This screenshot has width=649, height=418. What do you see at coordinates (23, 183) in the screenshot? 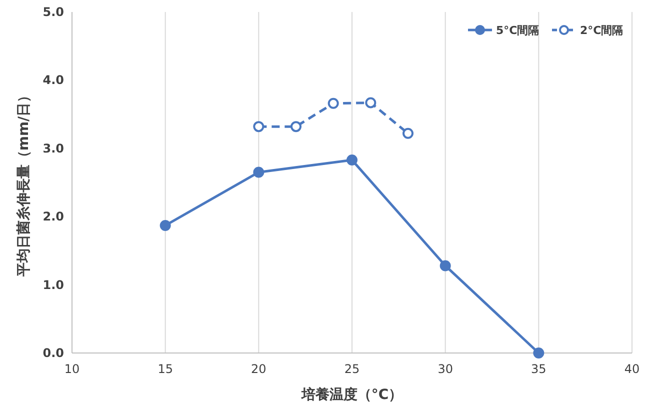
I see `y-axis-title: 平均日菌糸伸長量（mm/日）` at bounding box center [23, 183].